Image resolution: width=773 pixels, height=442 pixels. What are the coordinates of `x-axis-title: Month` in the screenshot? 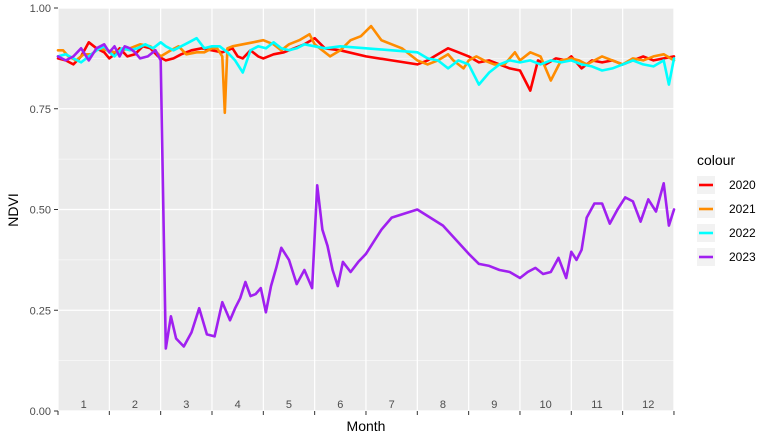 It's located at (366, 426).